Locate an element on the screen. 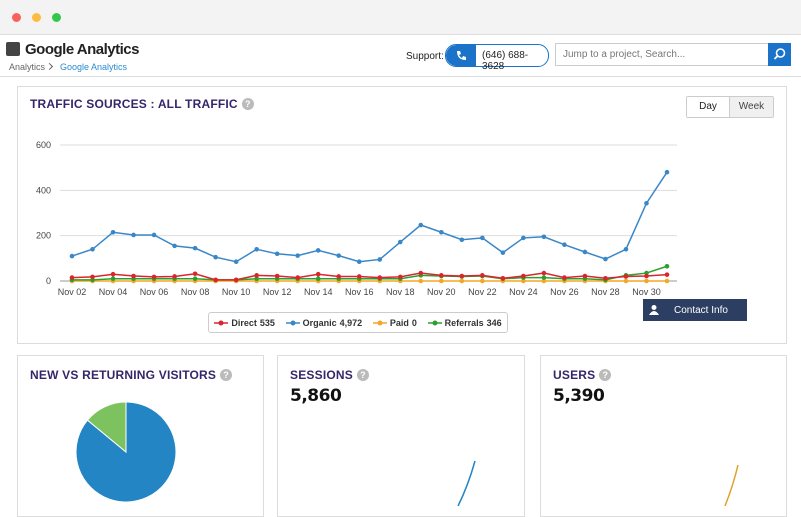 Image resolution: width=801 pixels, height=517 pixels. breadcrumb-sep is located at coordinates (49, 66).